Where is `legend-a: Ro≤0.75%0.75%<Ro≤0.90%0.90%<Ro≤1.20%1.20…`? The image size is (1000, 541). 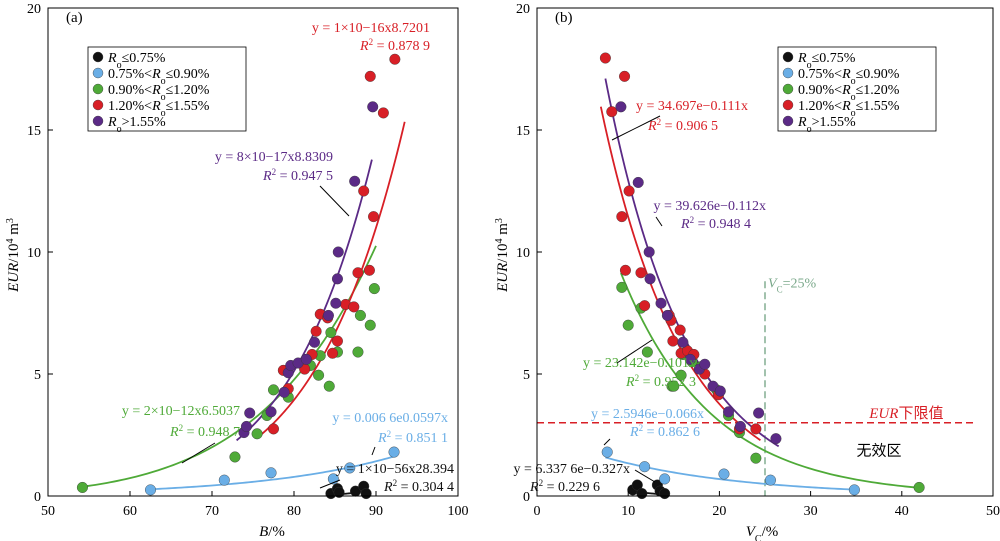 legend-a: Ro≤0.75%0.75%<Ro≤0.90%0.90%<Ro≤1.20%1.20… is located at coordinates (167, 90).